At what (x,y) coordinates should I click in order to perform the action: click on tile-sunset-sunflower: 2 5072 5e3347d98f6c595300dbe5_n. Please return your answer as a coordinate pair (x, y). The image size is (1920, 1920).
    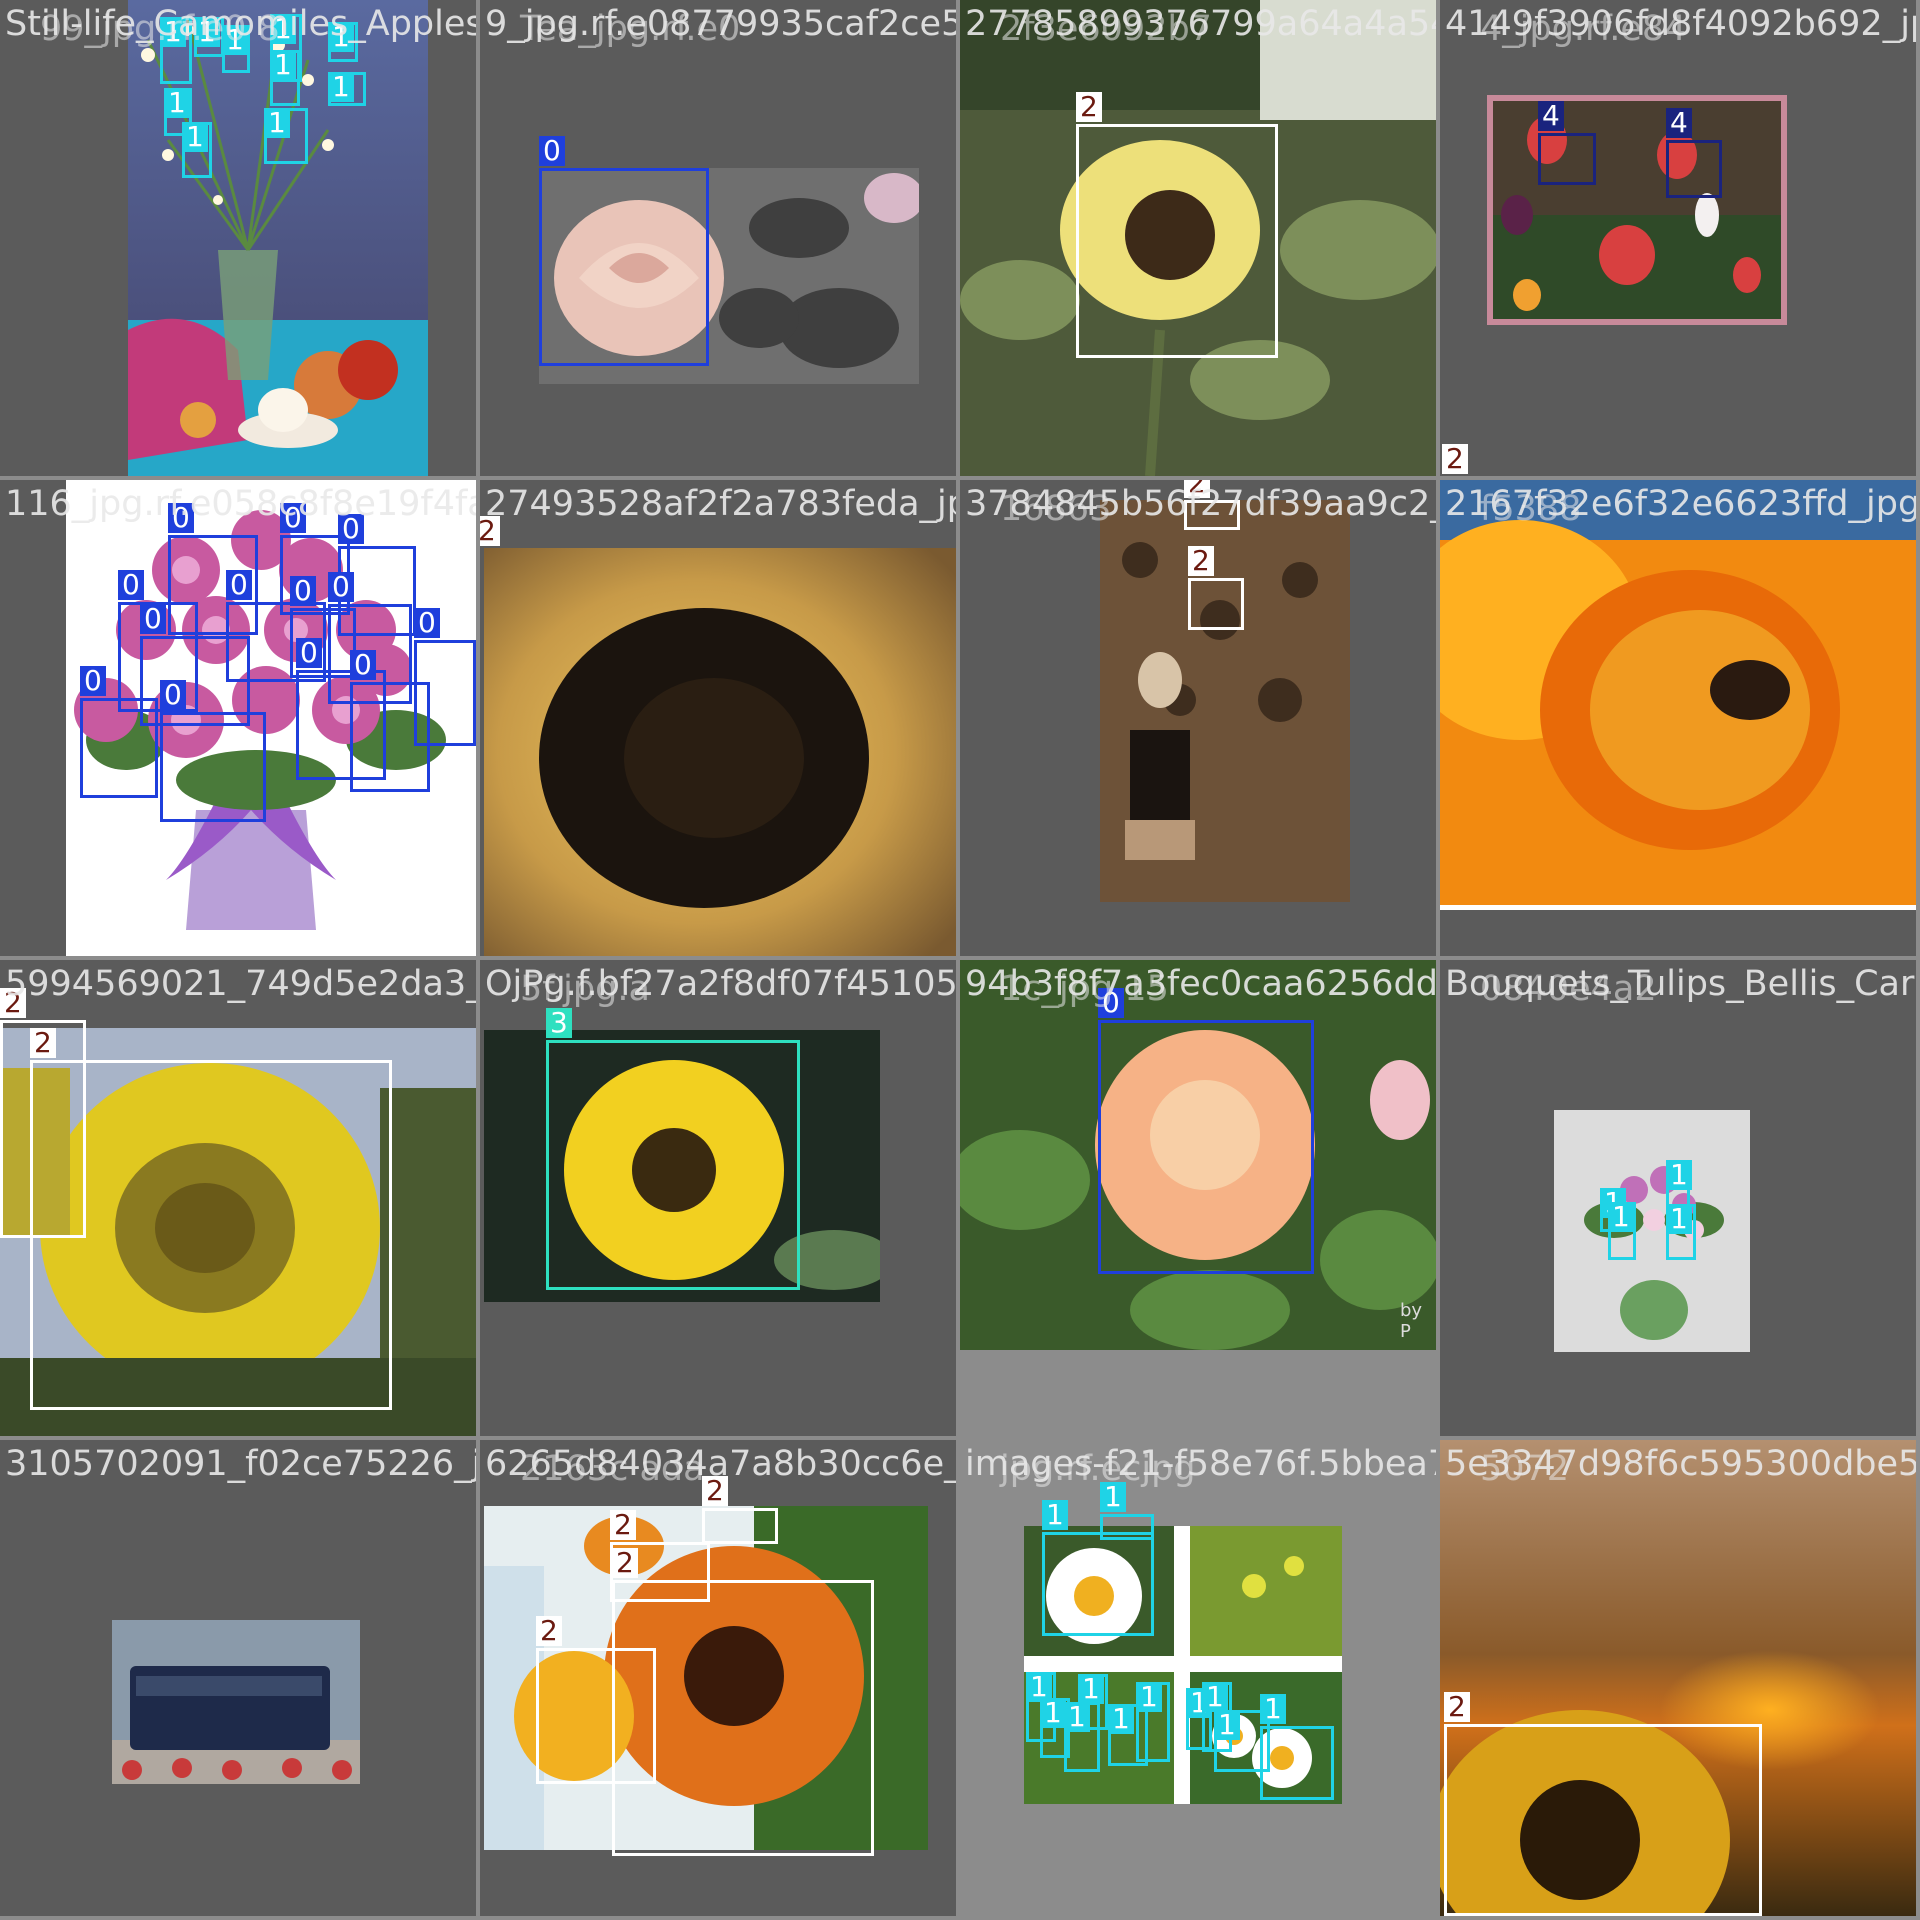
    Looking at the image, I should click on (1678, 1678).